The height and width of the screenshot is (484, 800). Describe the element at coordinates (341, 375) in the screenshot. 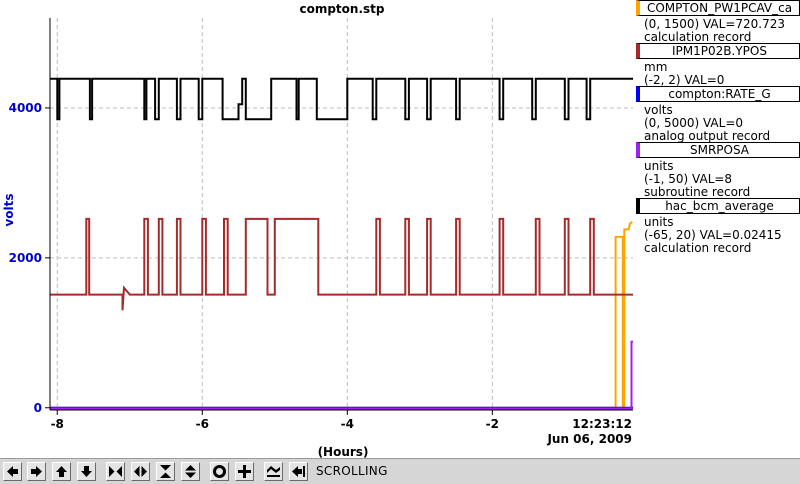

I see `series-line-smrposa` at that location.